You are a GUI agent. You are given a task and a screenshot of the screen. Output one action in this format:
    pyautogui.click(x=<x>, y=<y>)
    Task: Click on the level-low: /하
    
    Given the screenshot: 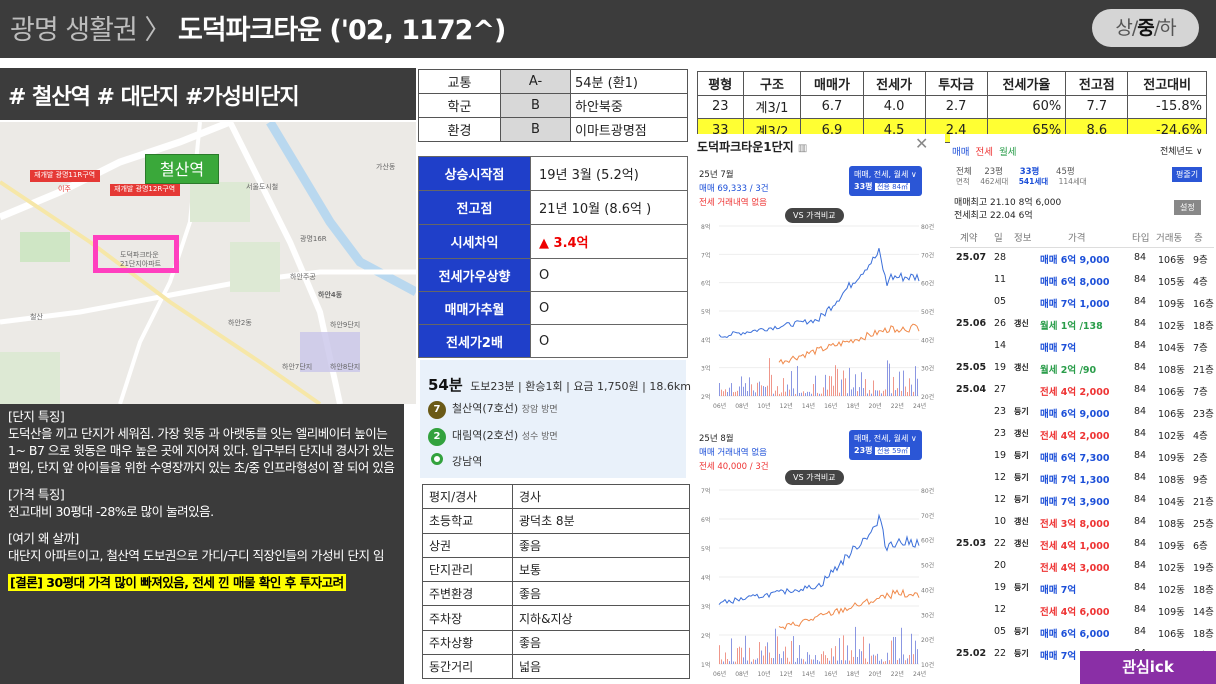 What is the action you would take?
    pyautogui.click(x=1165, y=28)
    